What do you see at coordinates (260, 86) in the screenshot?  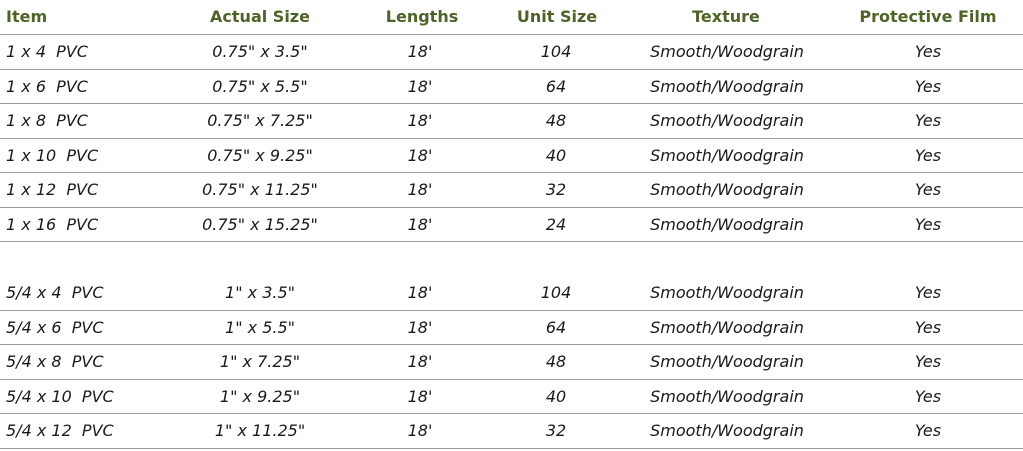 I see `cell-actual-size: 0.75" x 5.5"` at bounding box center [260, 86].